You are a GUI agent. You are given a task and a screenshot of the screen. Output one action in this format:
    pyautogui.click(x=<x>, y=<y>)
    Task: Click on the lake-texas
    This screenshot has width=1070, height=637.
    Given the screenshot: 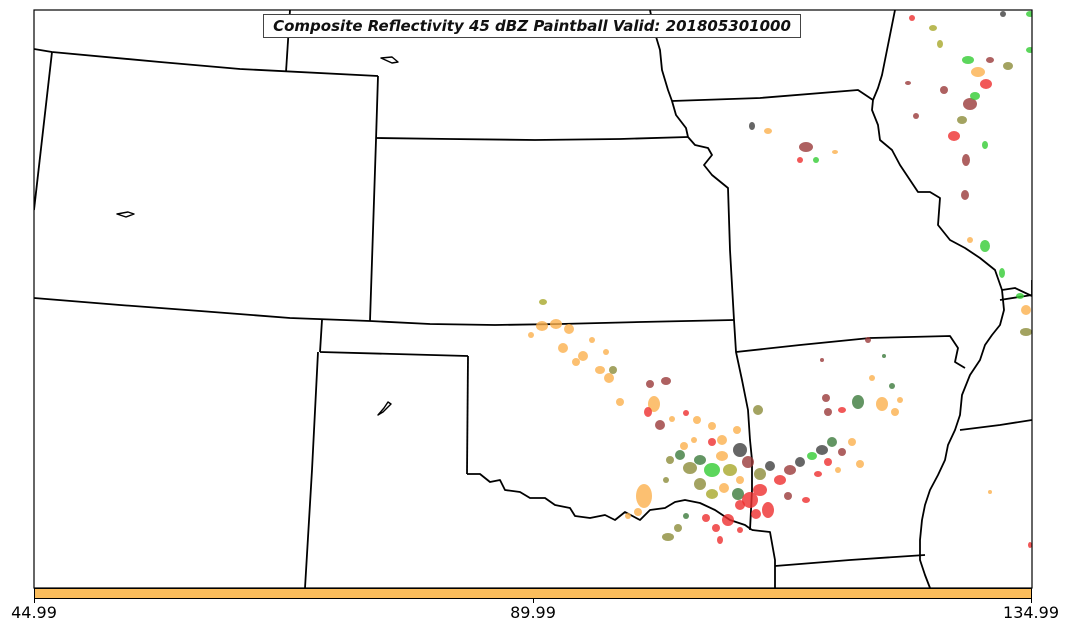 What is the action you would take?
    pyautogui.click(x=384, y=408)
    